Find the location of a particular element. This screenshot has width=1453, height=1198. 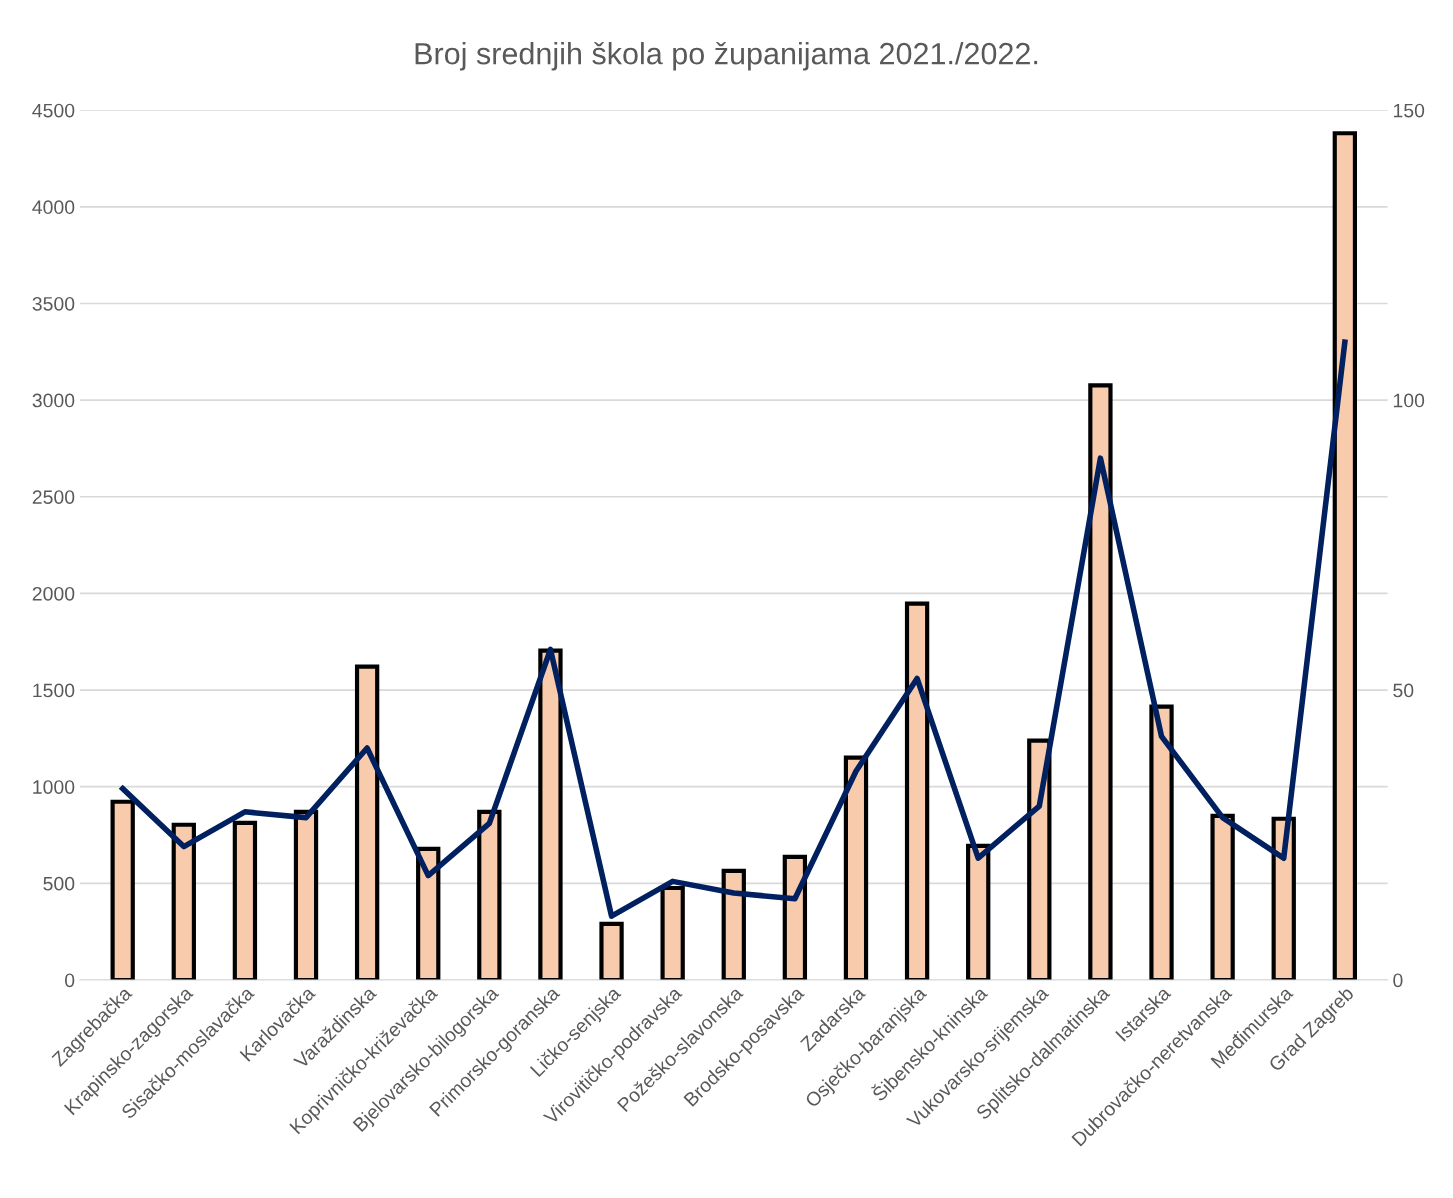

y-tick-label: 4500 is located at coordinates (53, 110).